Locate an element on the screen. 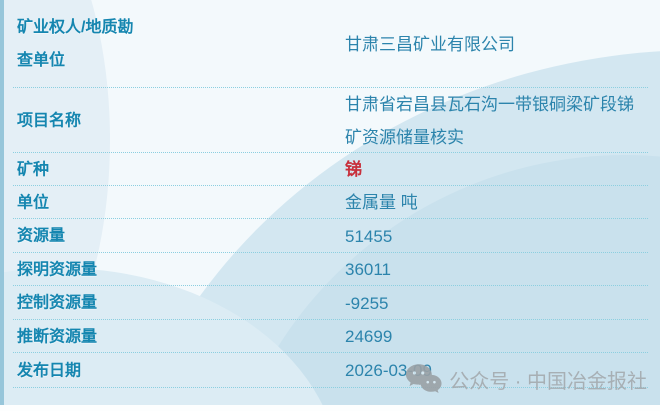  left-accent-strip is located at coordinates (2, 202).